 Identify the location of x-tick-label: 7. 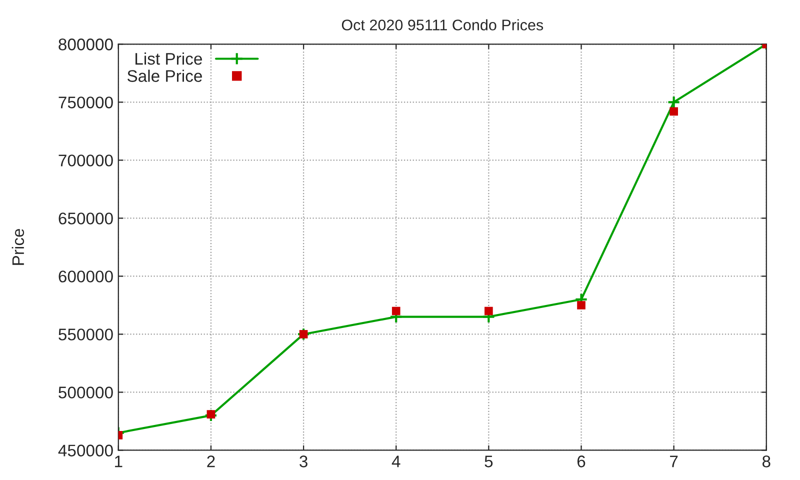
(674, 462).